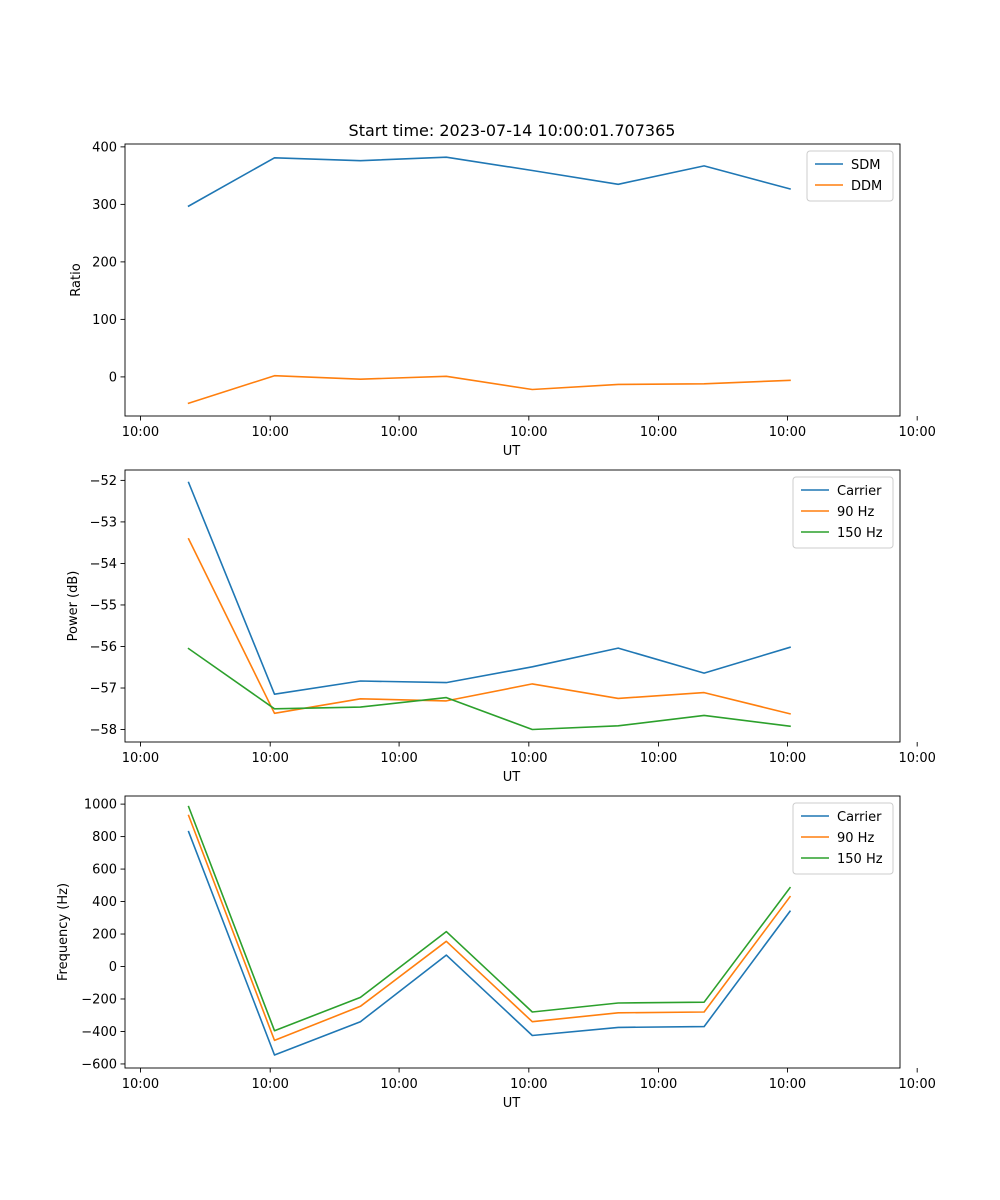 The width and height of the screenshot is (1000, 1200). What do you see at coordinates (99, 1032) in the screenshot?
I see `y-tick-label: −400` at bounding box center [99, 1032].